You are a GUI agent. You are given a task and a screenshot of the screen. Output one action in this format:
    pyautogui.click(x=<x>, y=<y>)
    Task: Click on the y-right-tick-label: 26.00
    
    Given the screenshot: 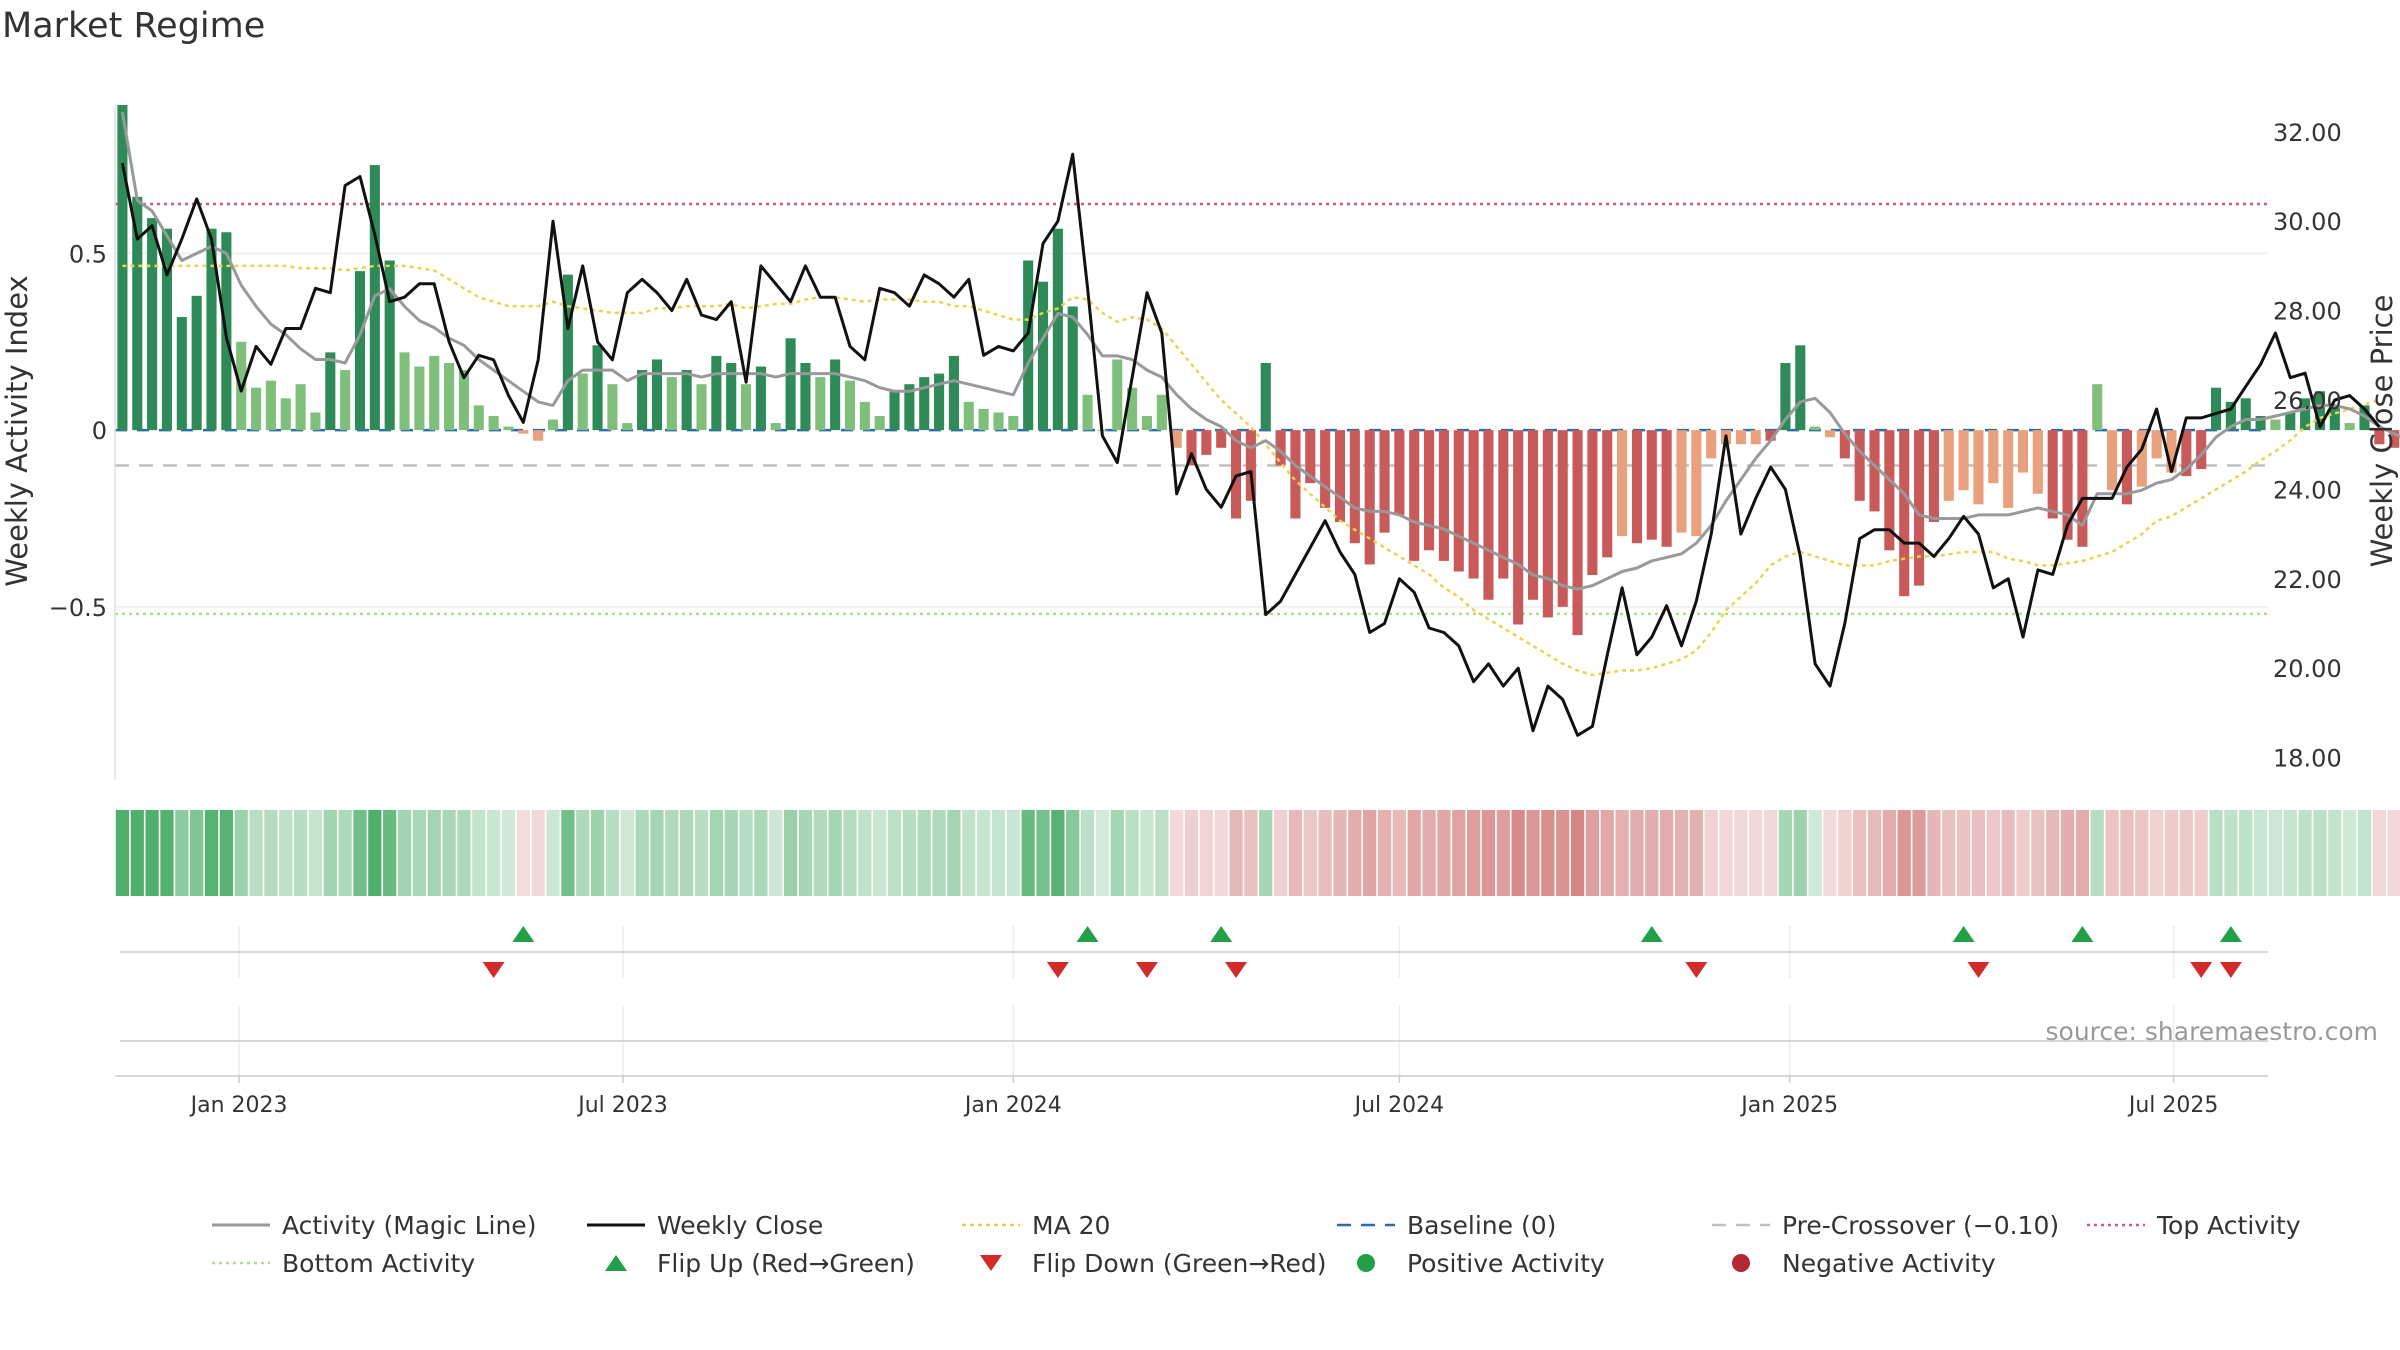 What is the action you would take?
    pyautogui.click(x=2307, y=401)
    